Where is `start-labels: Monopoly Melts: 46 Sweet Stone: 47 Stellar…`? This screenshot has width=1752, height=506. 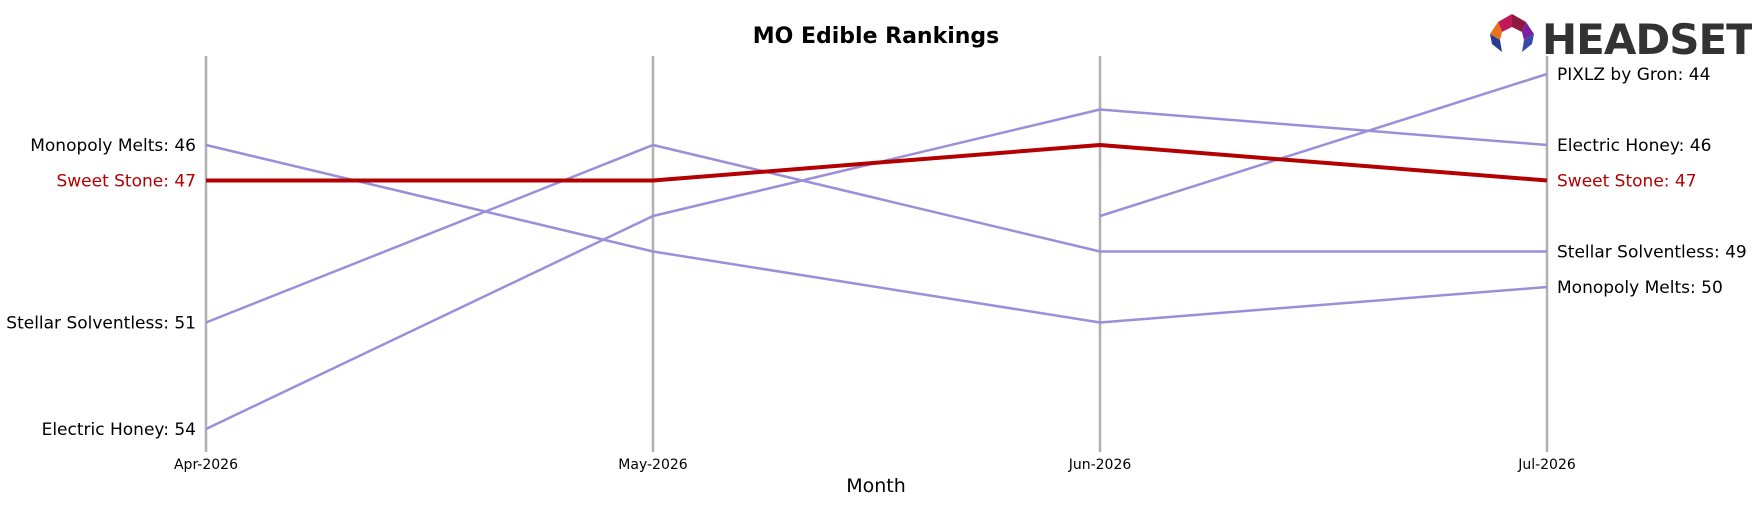
start-labels: Monopoly Melts: 46 Sweet Stone: 47 Stellar… is located at coordinates (101, 288).